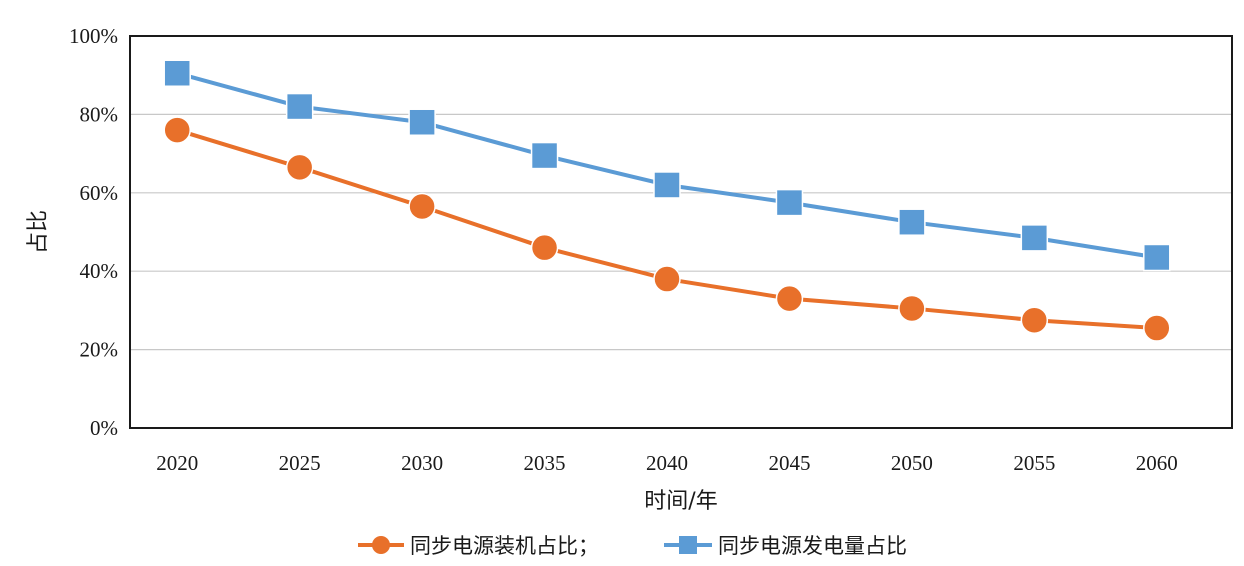  Describe the element at coordinates (632, 546) in the screenshot. I see `legend: 同步电源装机占比； 同步电源发电量占比` at that location.